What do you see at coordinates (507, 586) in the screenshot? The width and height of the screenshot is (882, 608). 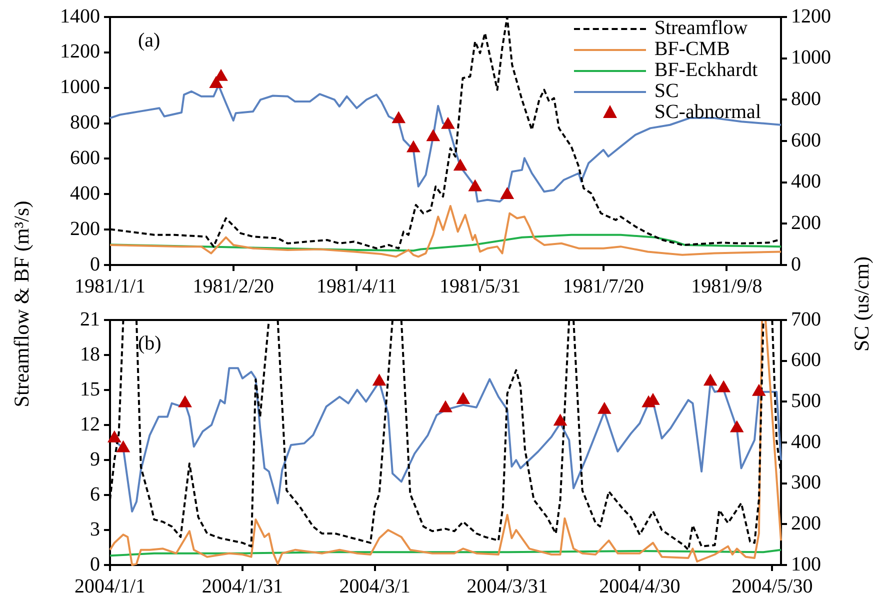 I see `x-tick-label: 2004/3/31` at bounding box center [507, 586].